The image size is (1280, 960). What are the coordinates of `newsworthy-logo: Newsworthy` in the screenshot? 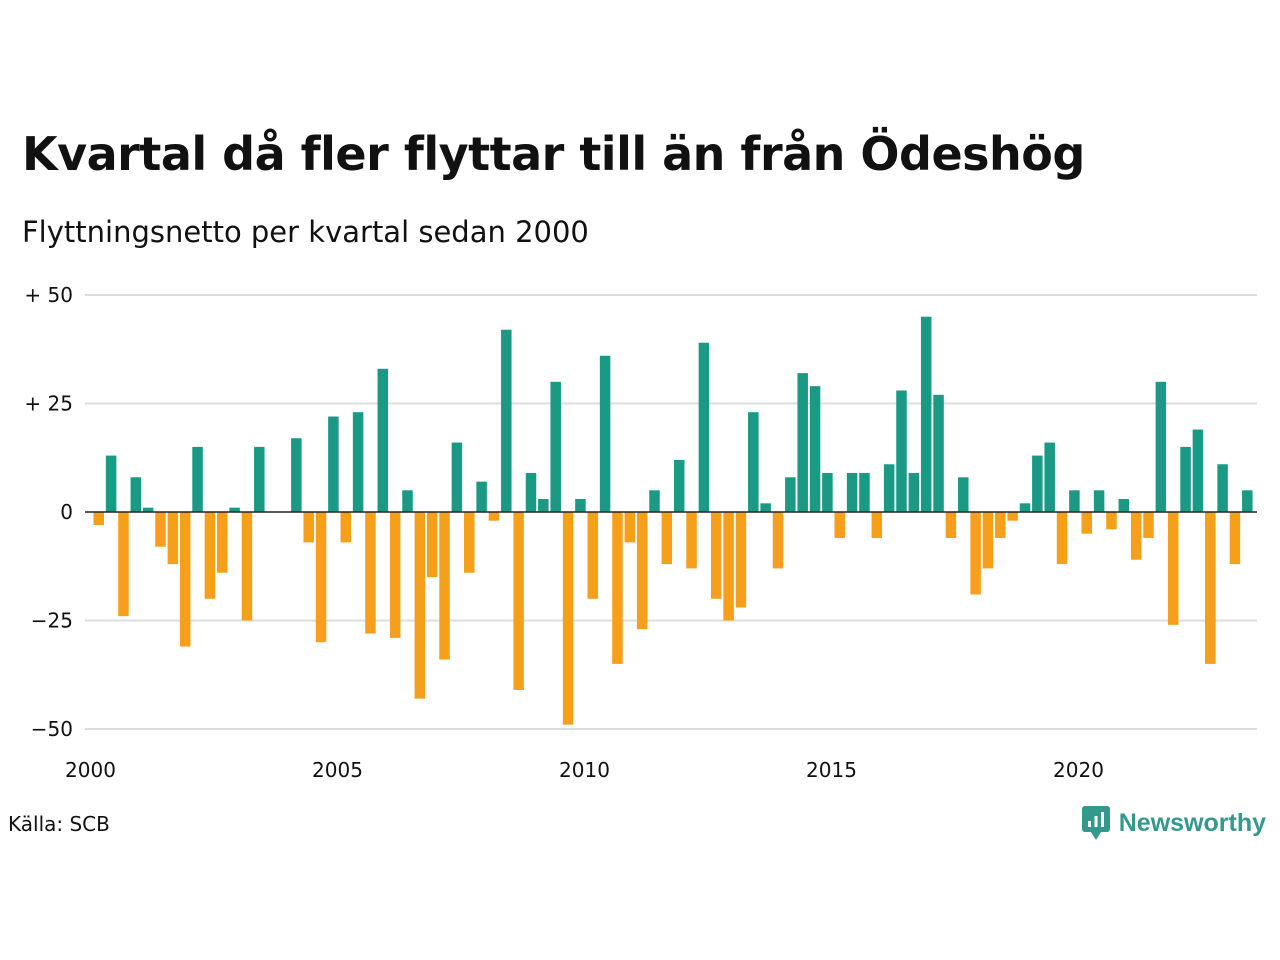 It's located at (1173, 823).